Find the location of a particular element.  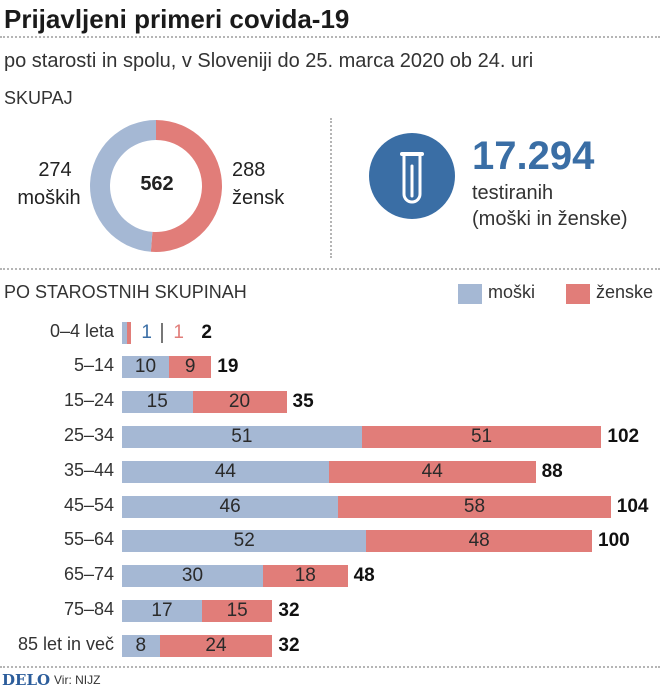

tested-label: testiranih (moški in ženske) is located at coordinates (550, 206).